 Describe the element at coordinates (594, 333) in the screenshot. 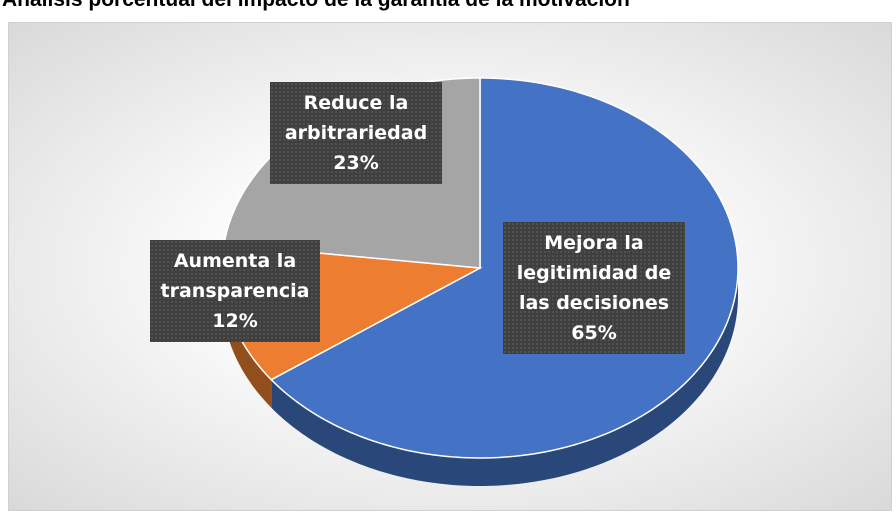

I see `label-value: 65%` at that location.